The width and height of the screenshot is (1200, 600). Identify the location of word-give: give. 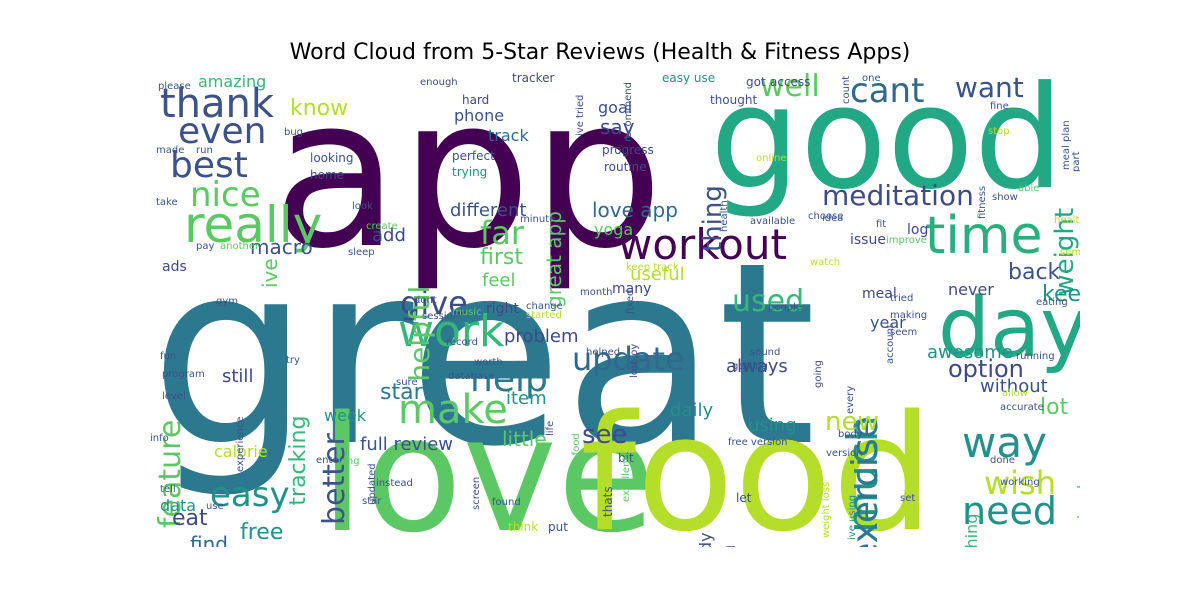
(434, 303).